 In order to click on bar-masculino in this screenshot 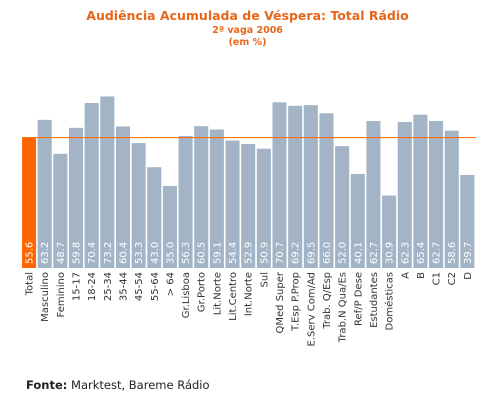, I will do `click(44, 193)`.